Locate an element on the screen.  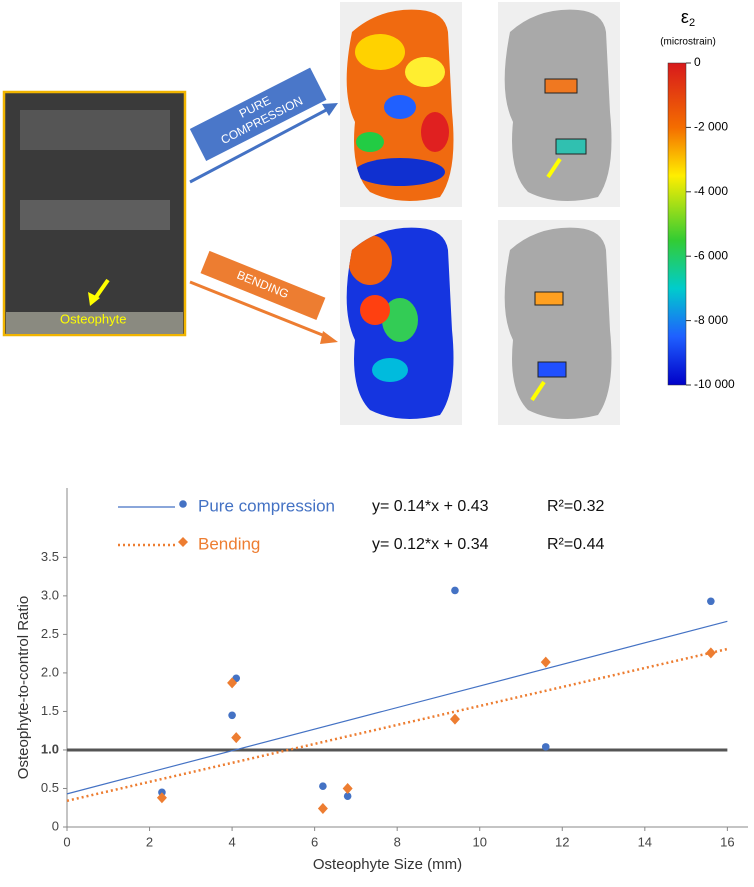
legend-label: Bending is located at coordinates (229, 543).